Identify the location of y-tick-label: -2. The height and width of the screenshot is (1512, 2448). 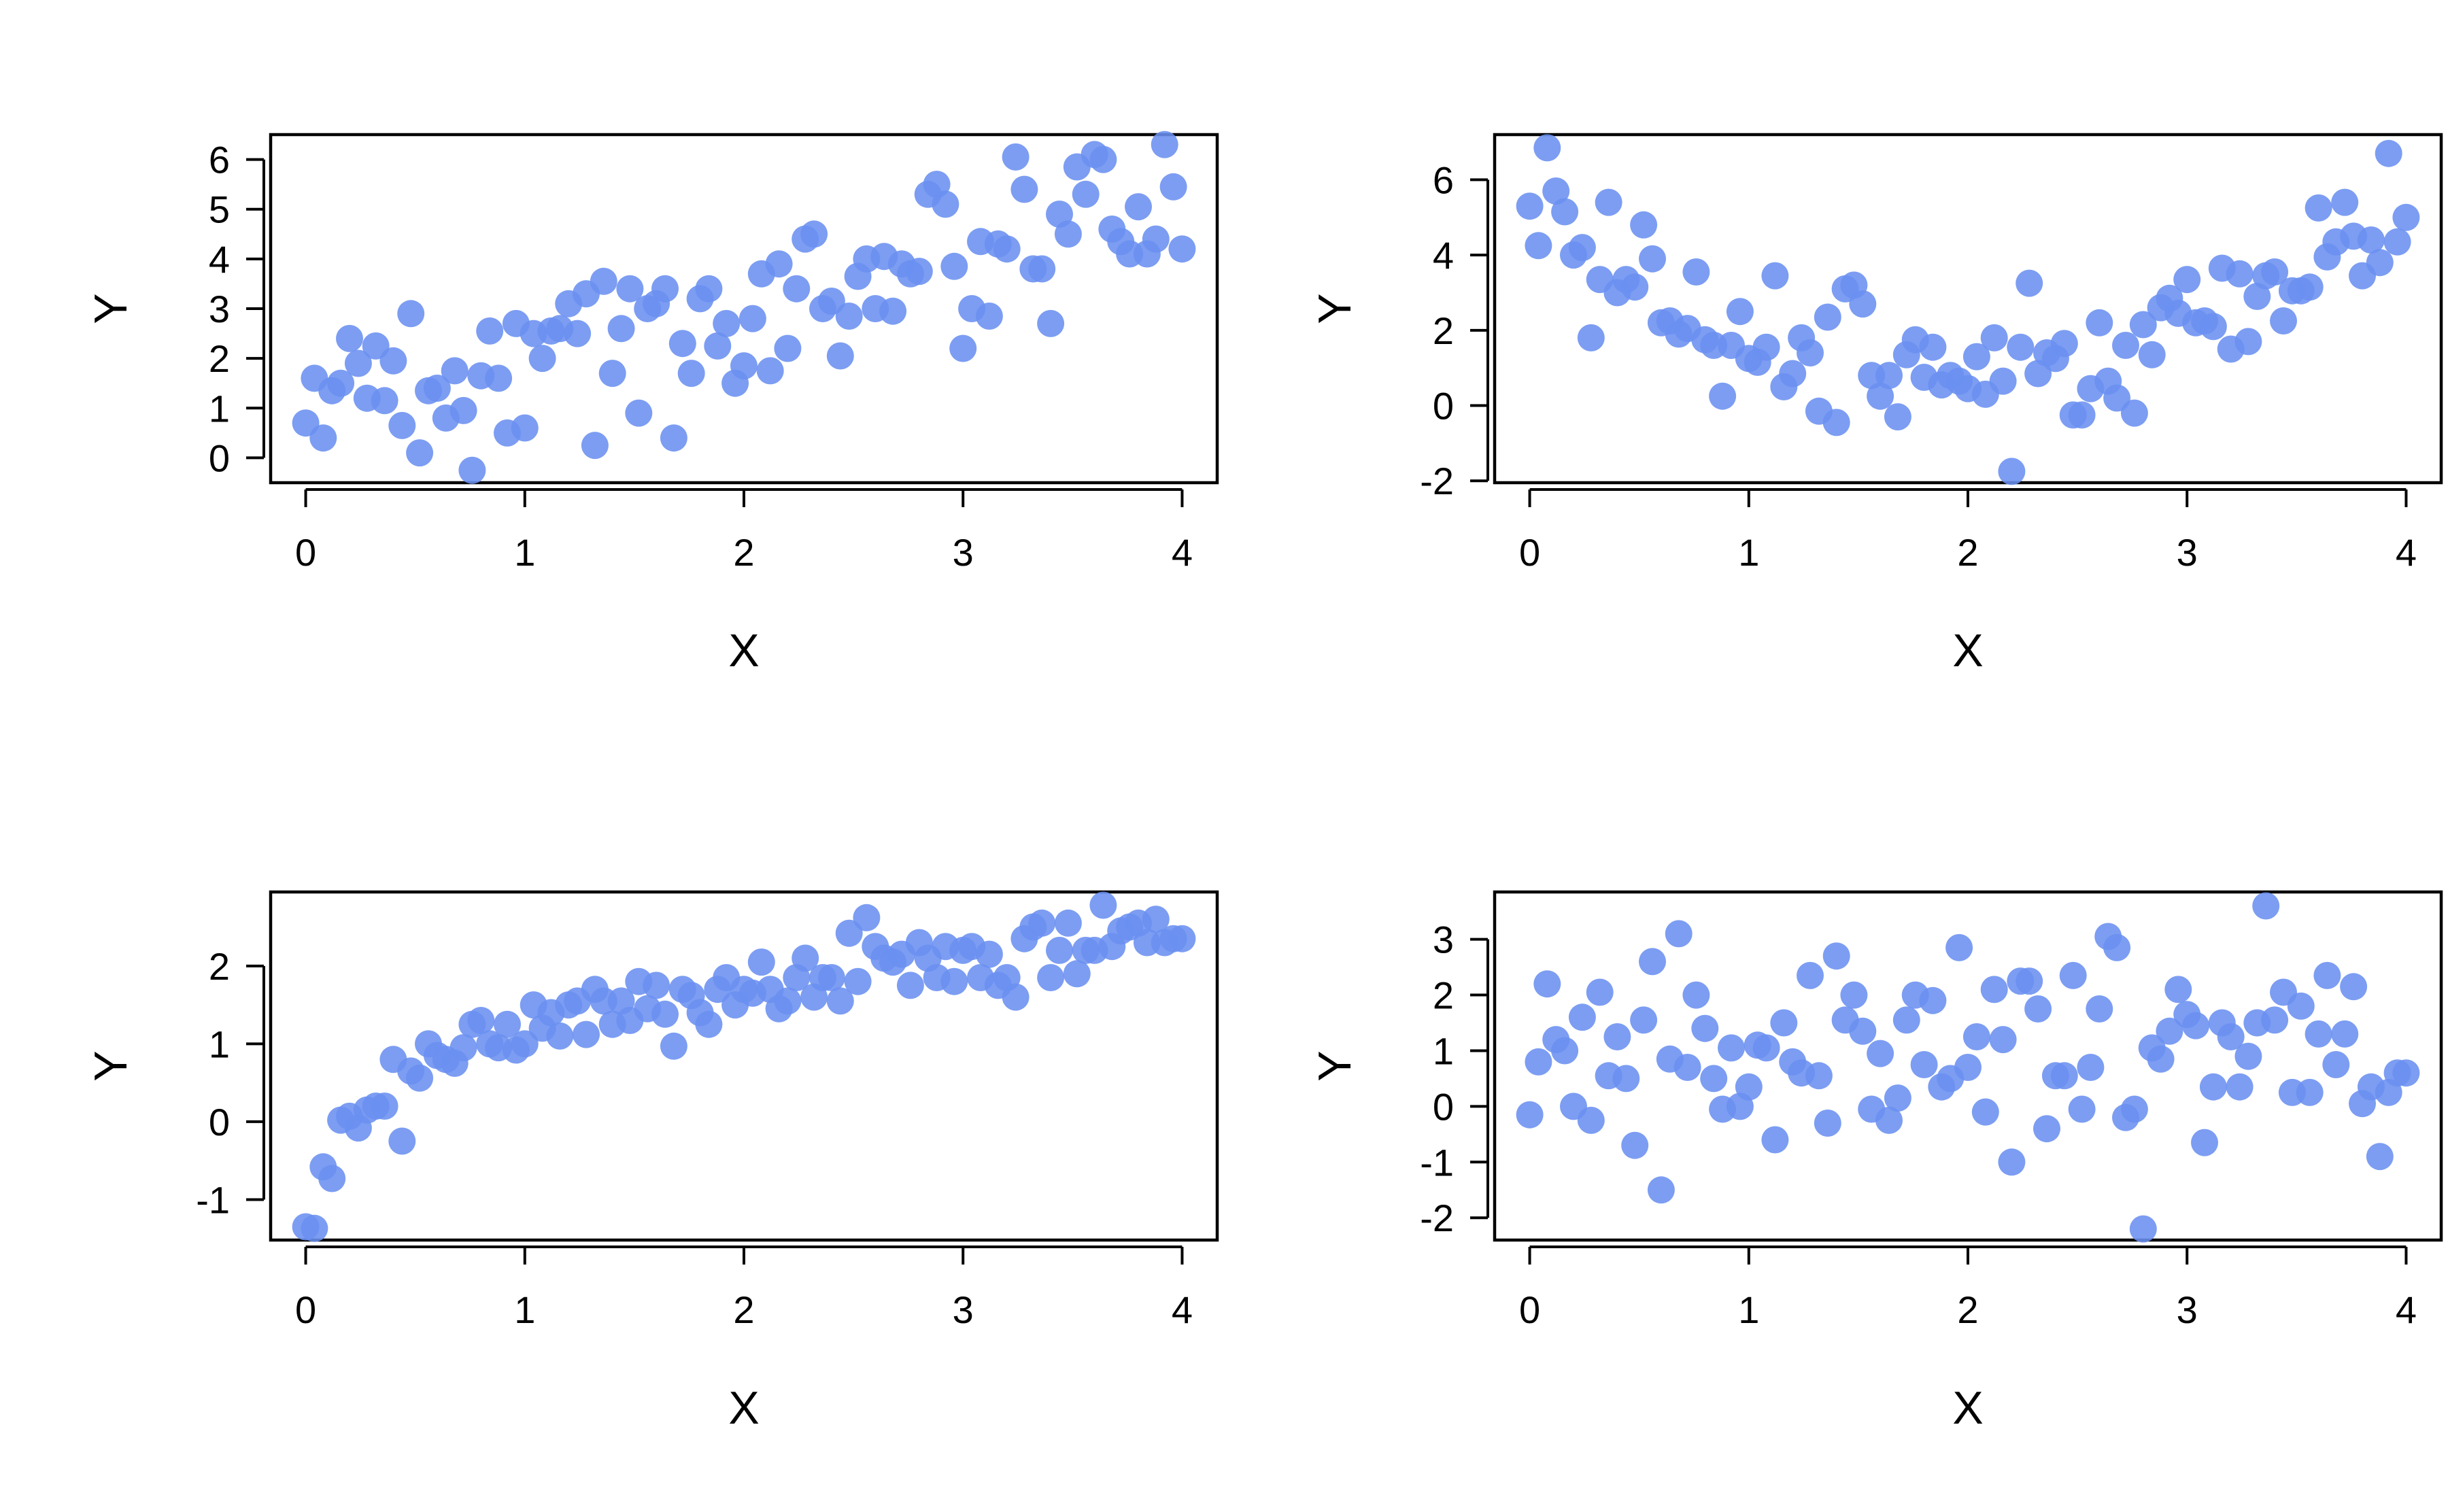
(1437, 481).